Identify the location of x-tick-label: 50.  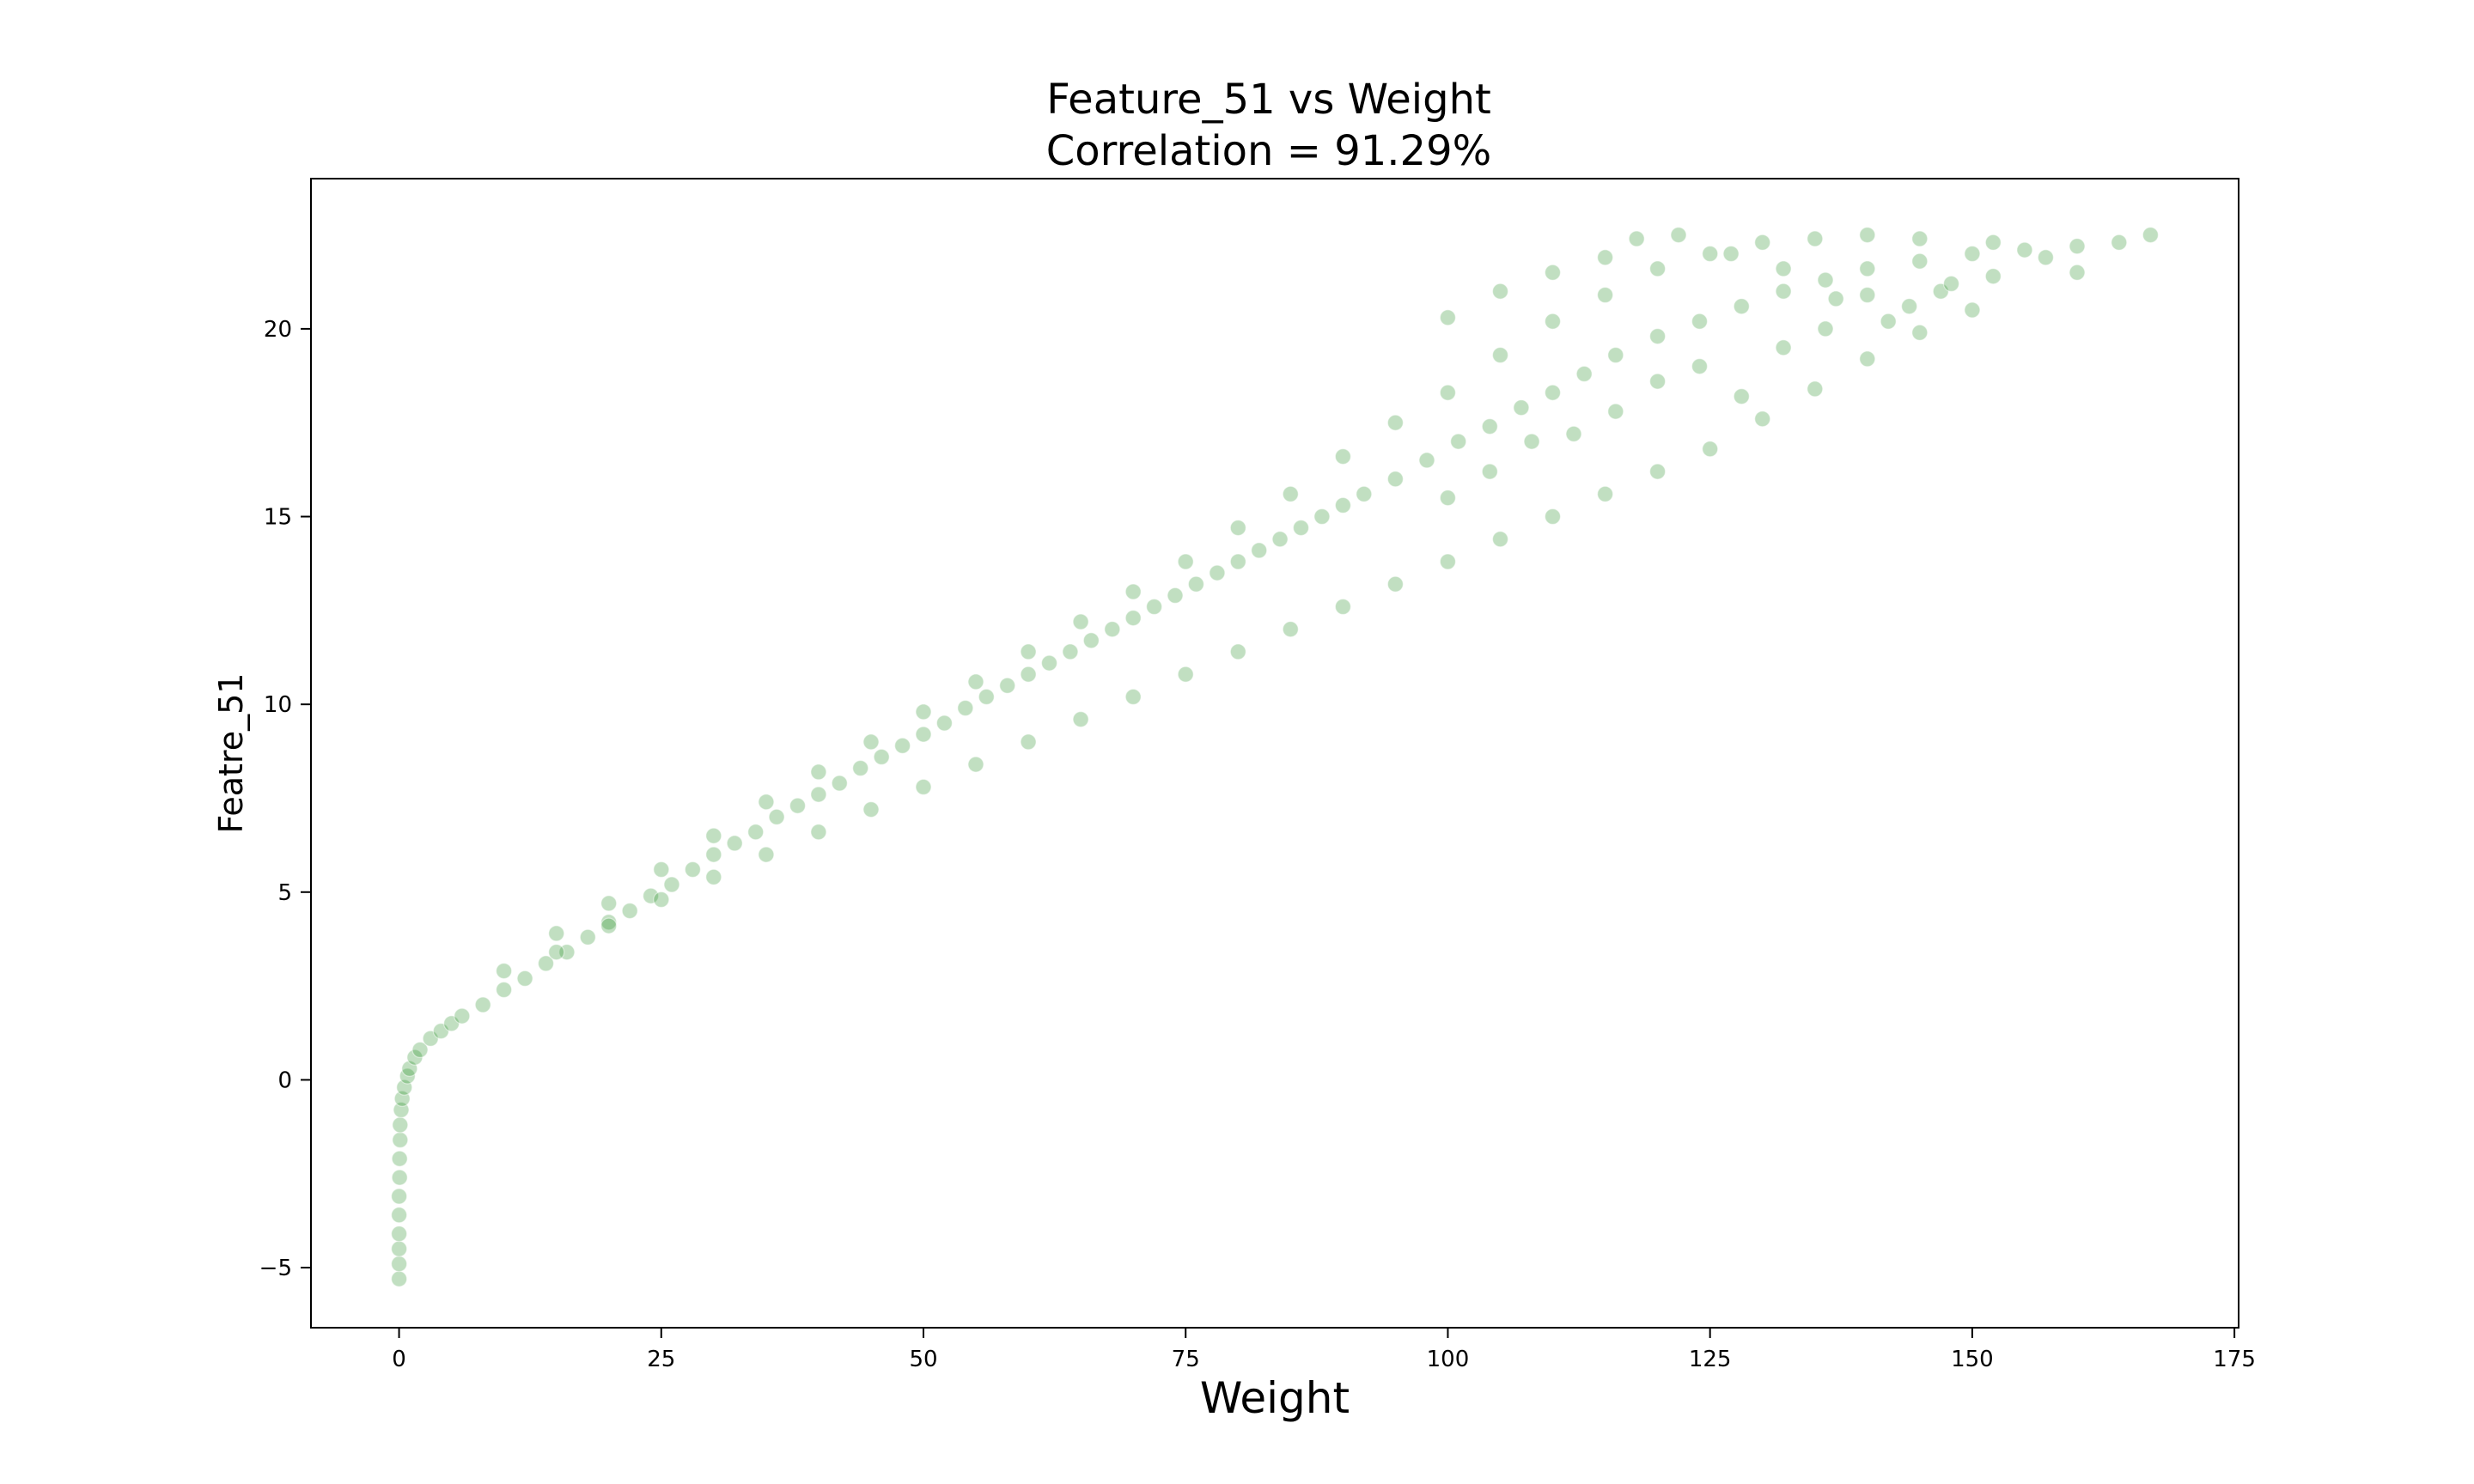
(923, 1359).